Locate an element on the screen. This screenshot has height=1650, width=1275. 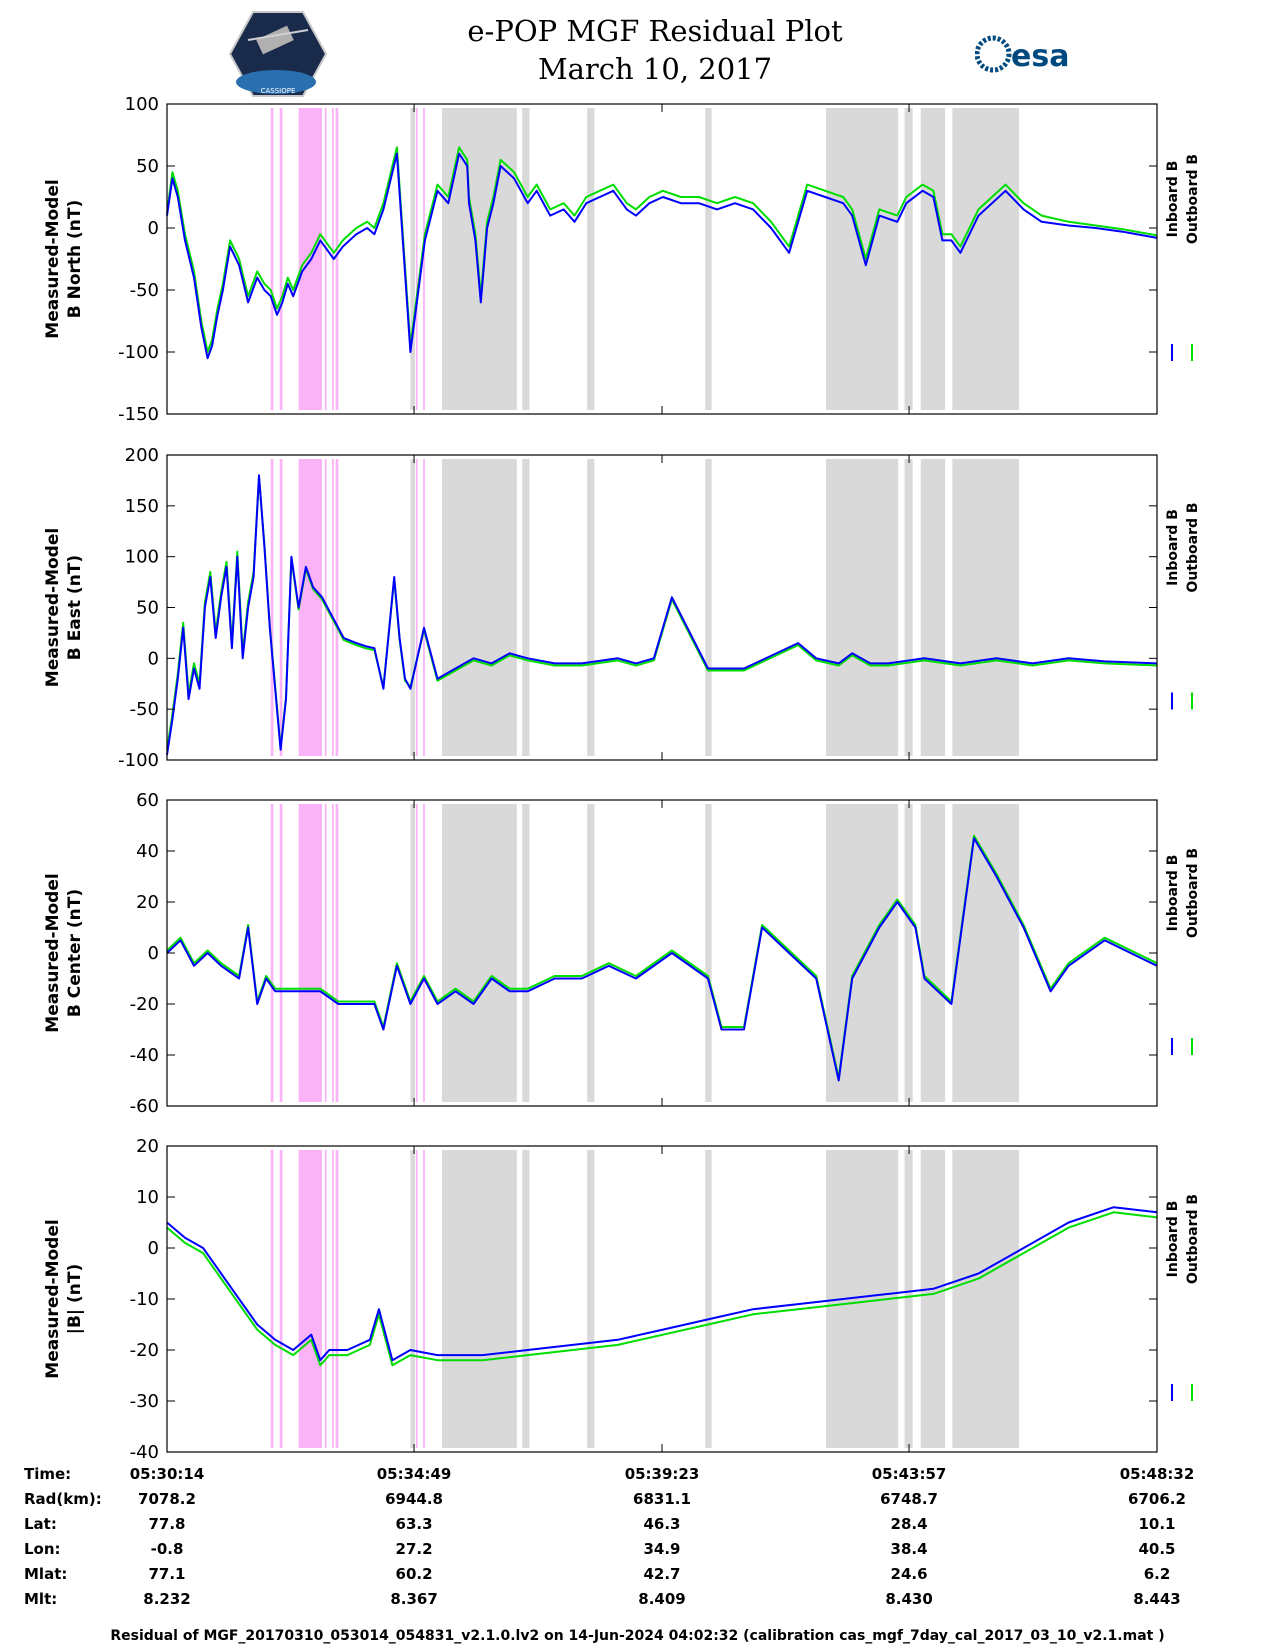
y-tick-label: 10 is located at coordinates (147, 1197).